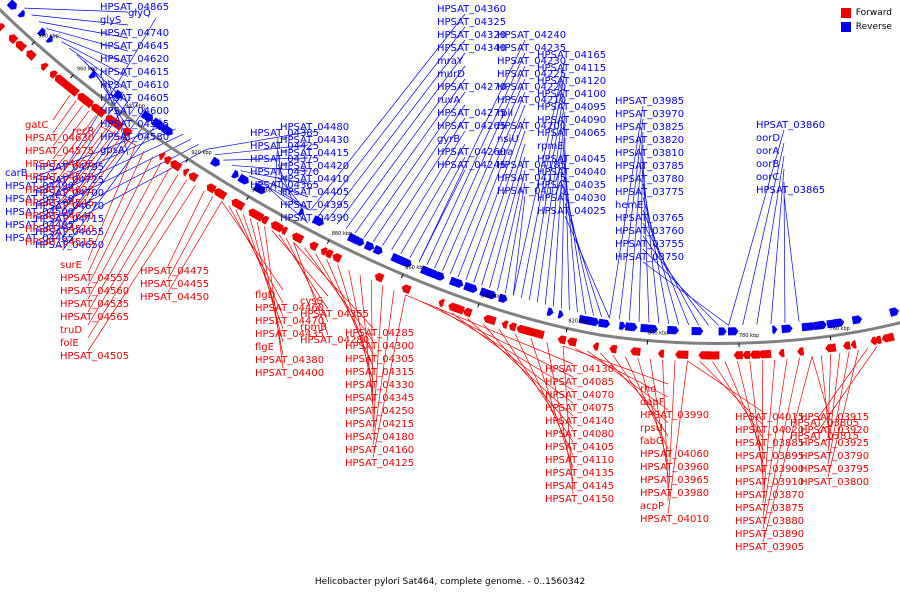  Describe the element at coordinates (59, 229) in the screenshot. I see `gene-label: HPSAT_04510` at that location.